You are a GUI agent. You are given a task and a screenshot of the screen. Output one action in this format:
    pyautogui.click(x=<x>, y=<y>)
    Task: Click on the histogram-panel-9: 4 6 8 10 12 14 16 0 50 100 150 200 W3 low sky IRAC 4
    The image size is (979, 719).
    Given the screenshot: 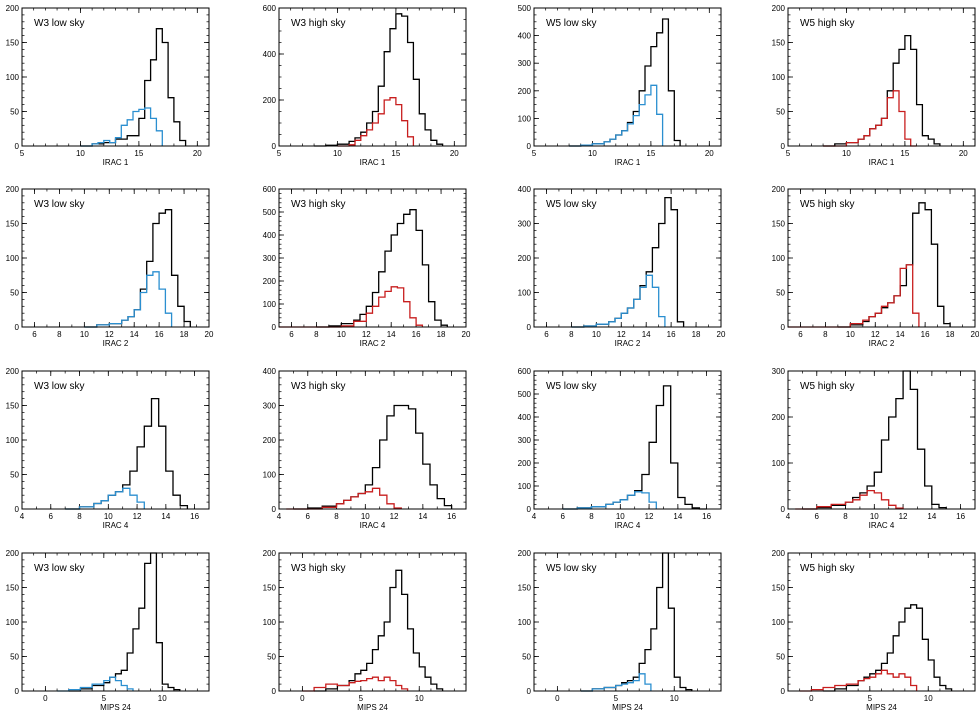 What is the action you would take?
    pyautogui.click(x=108, y=448)
    